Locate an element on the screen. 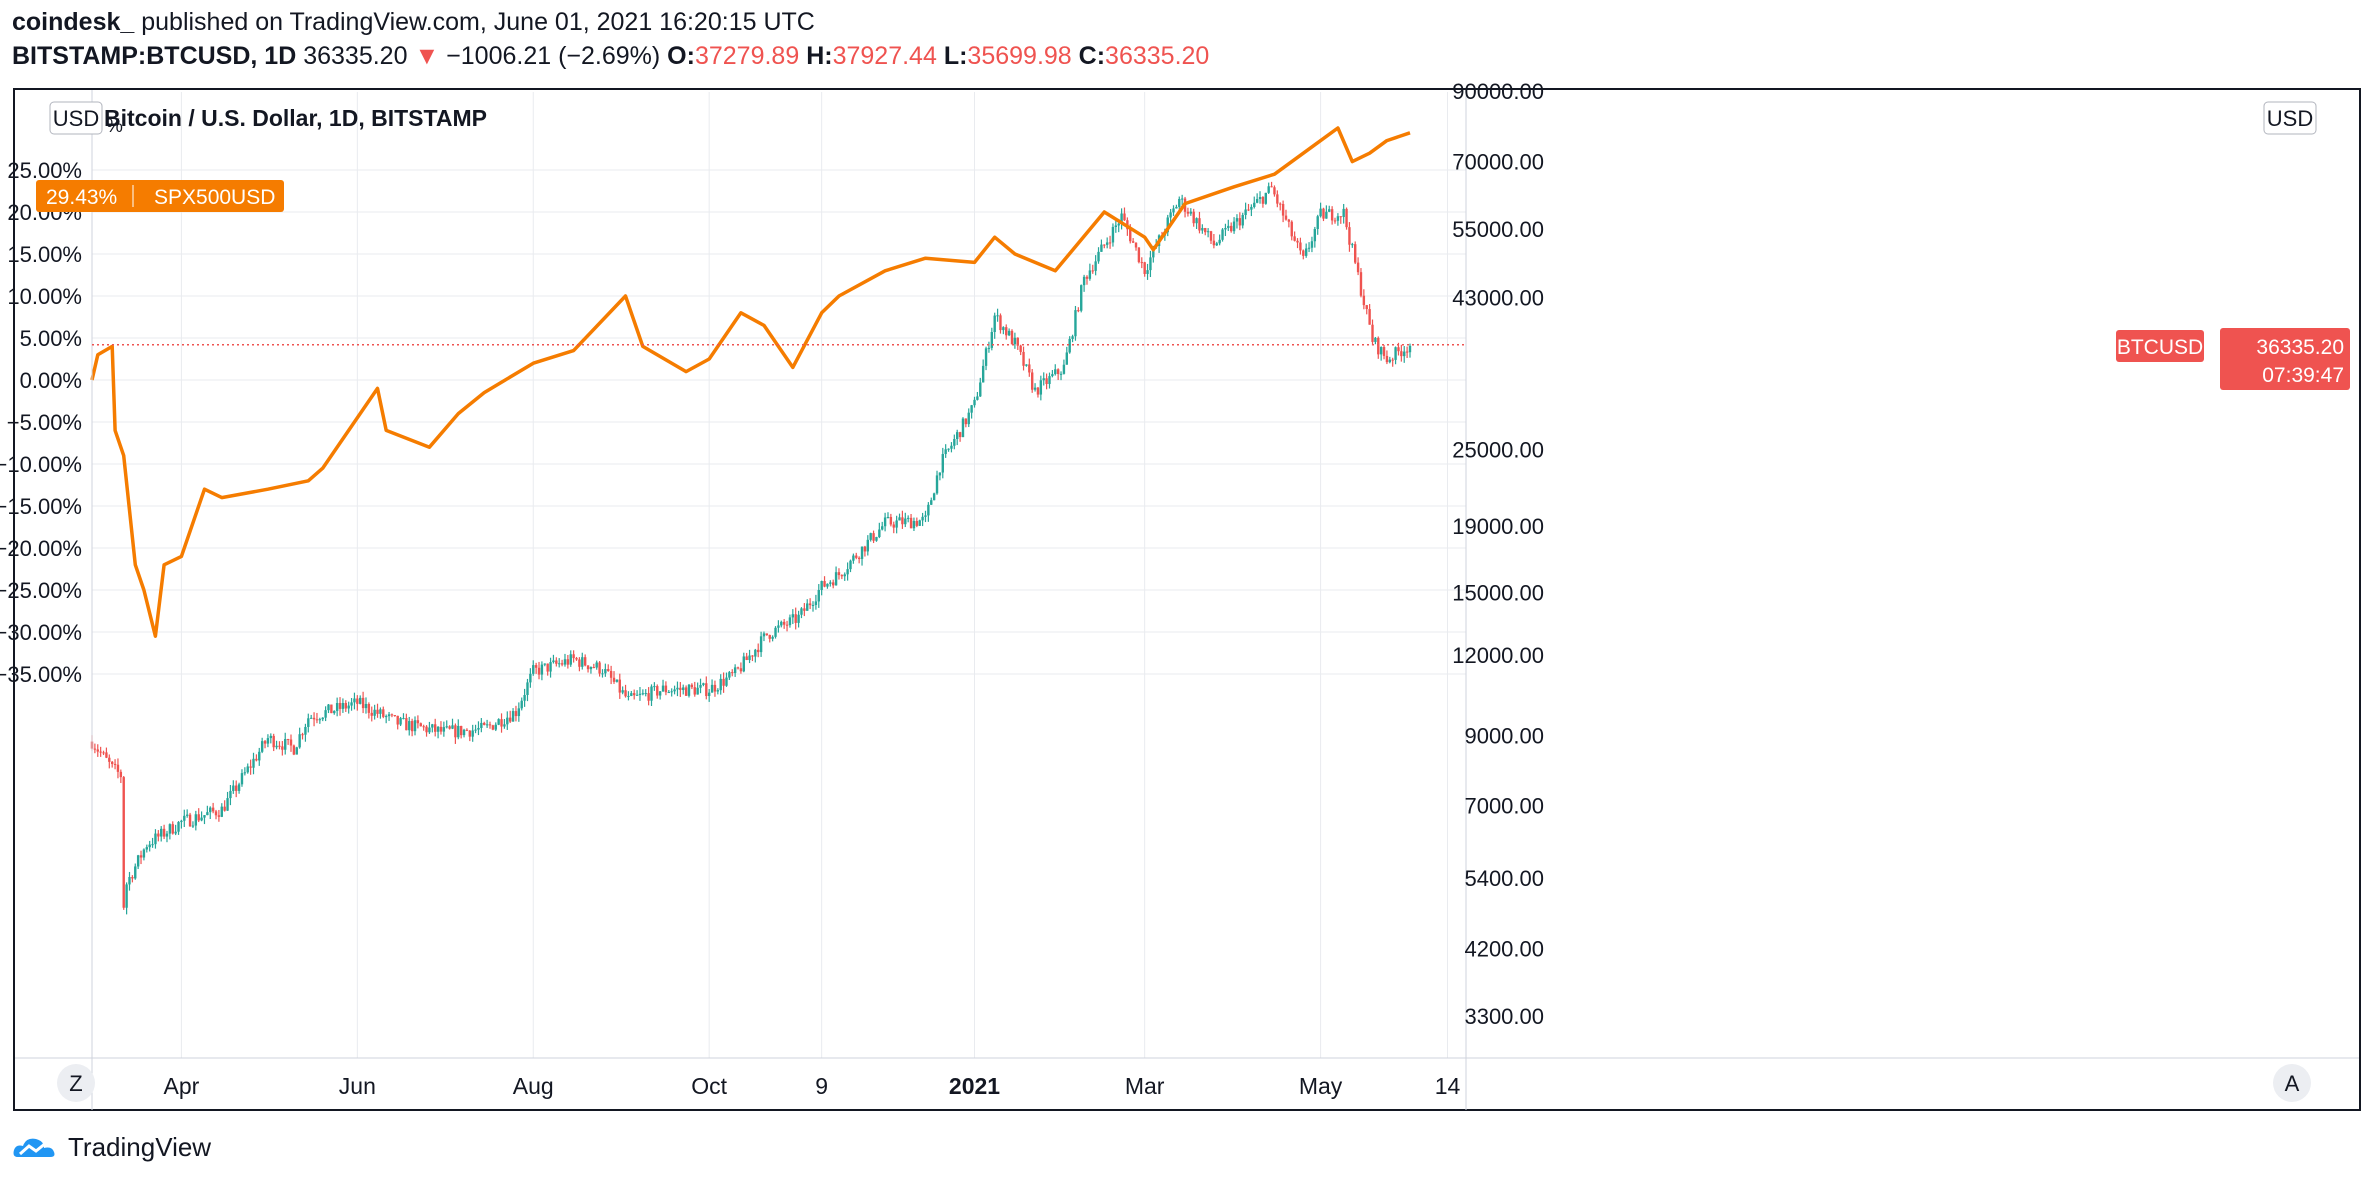 The width and height of the screenshot is (2376, 1186). right-usd-button: USD is located at coordinates (2290, 118).